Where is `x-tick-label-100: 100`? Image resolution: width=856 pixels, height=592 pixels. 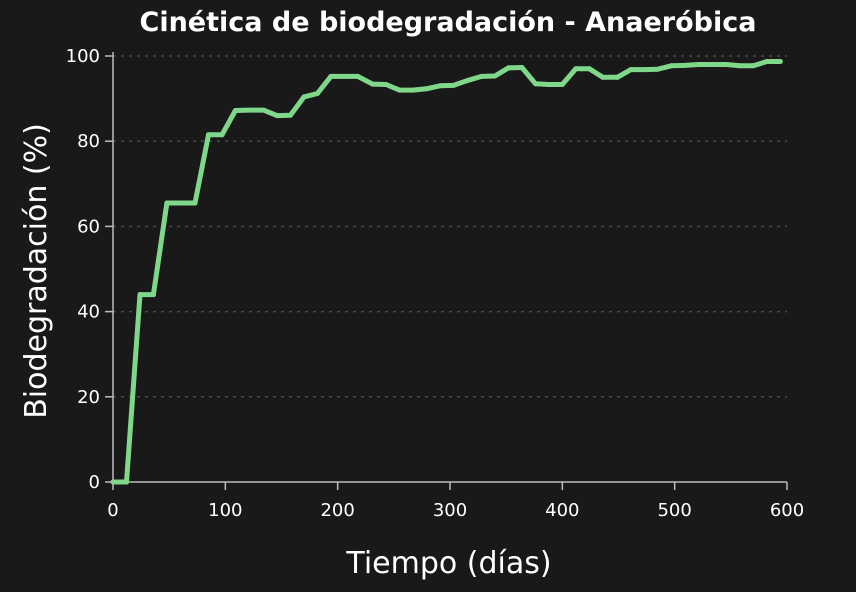
x-tick-label-100: 100 is located at coordinates (225, 510).